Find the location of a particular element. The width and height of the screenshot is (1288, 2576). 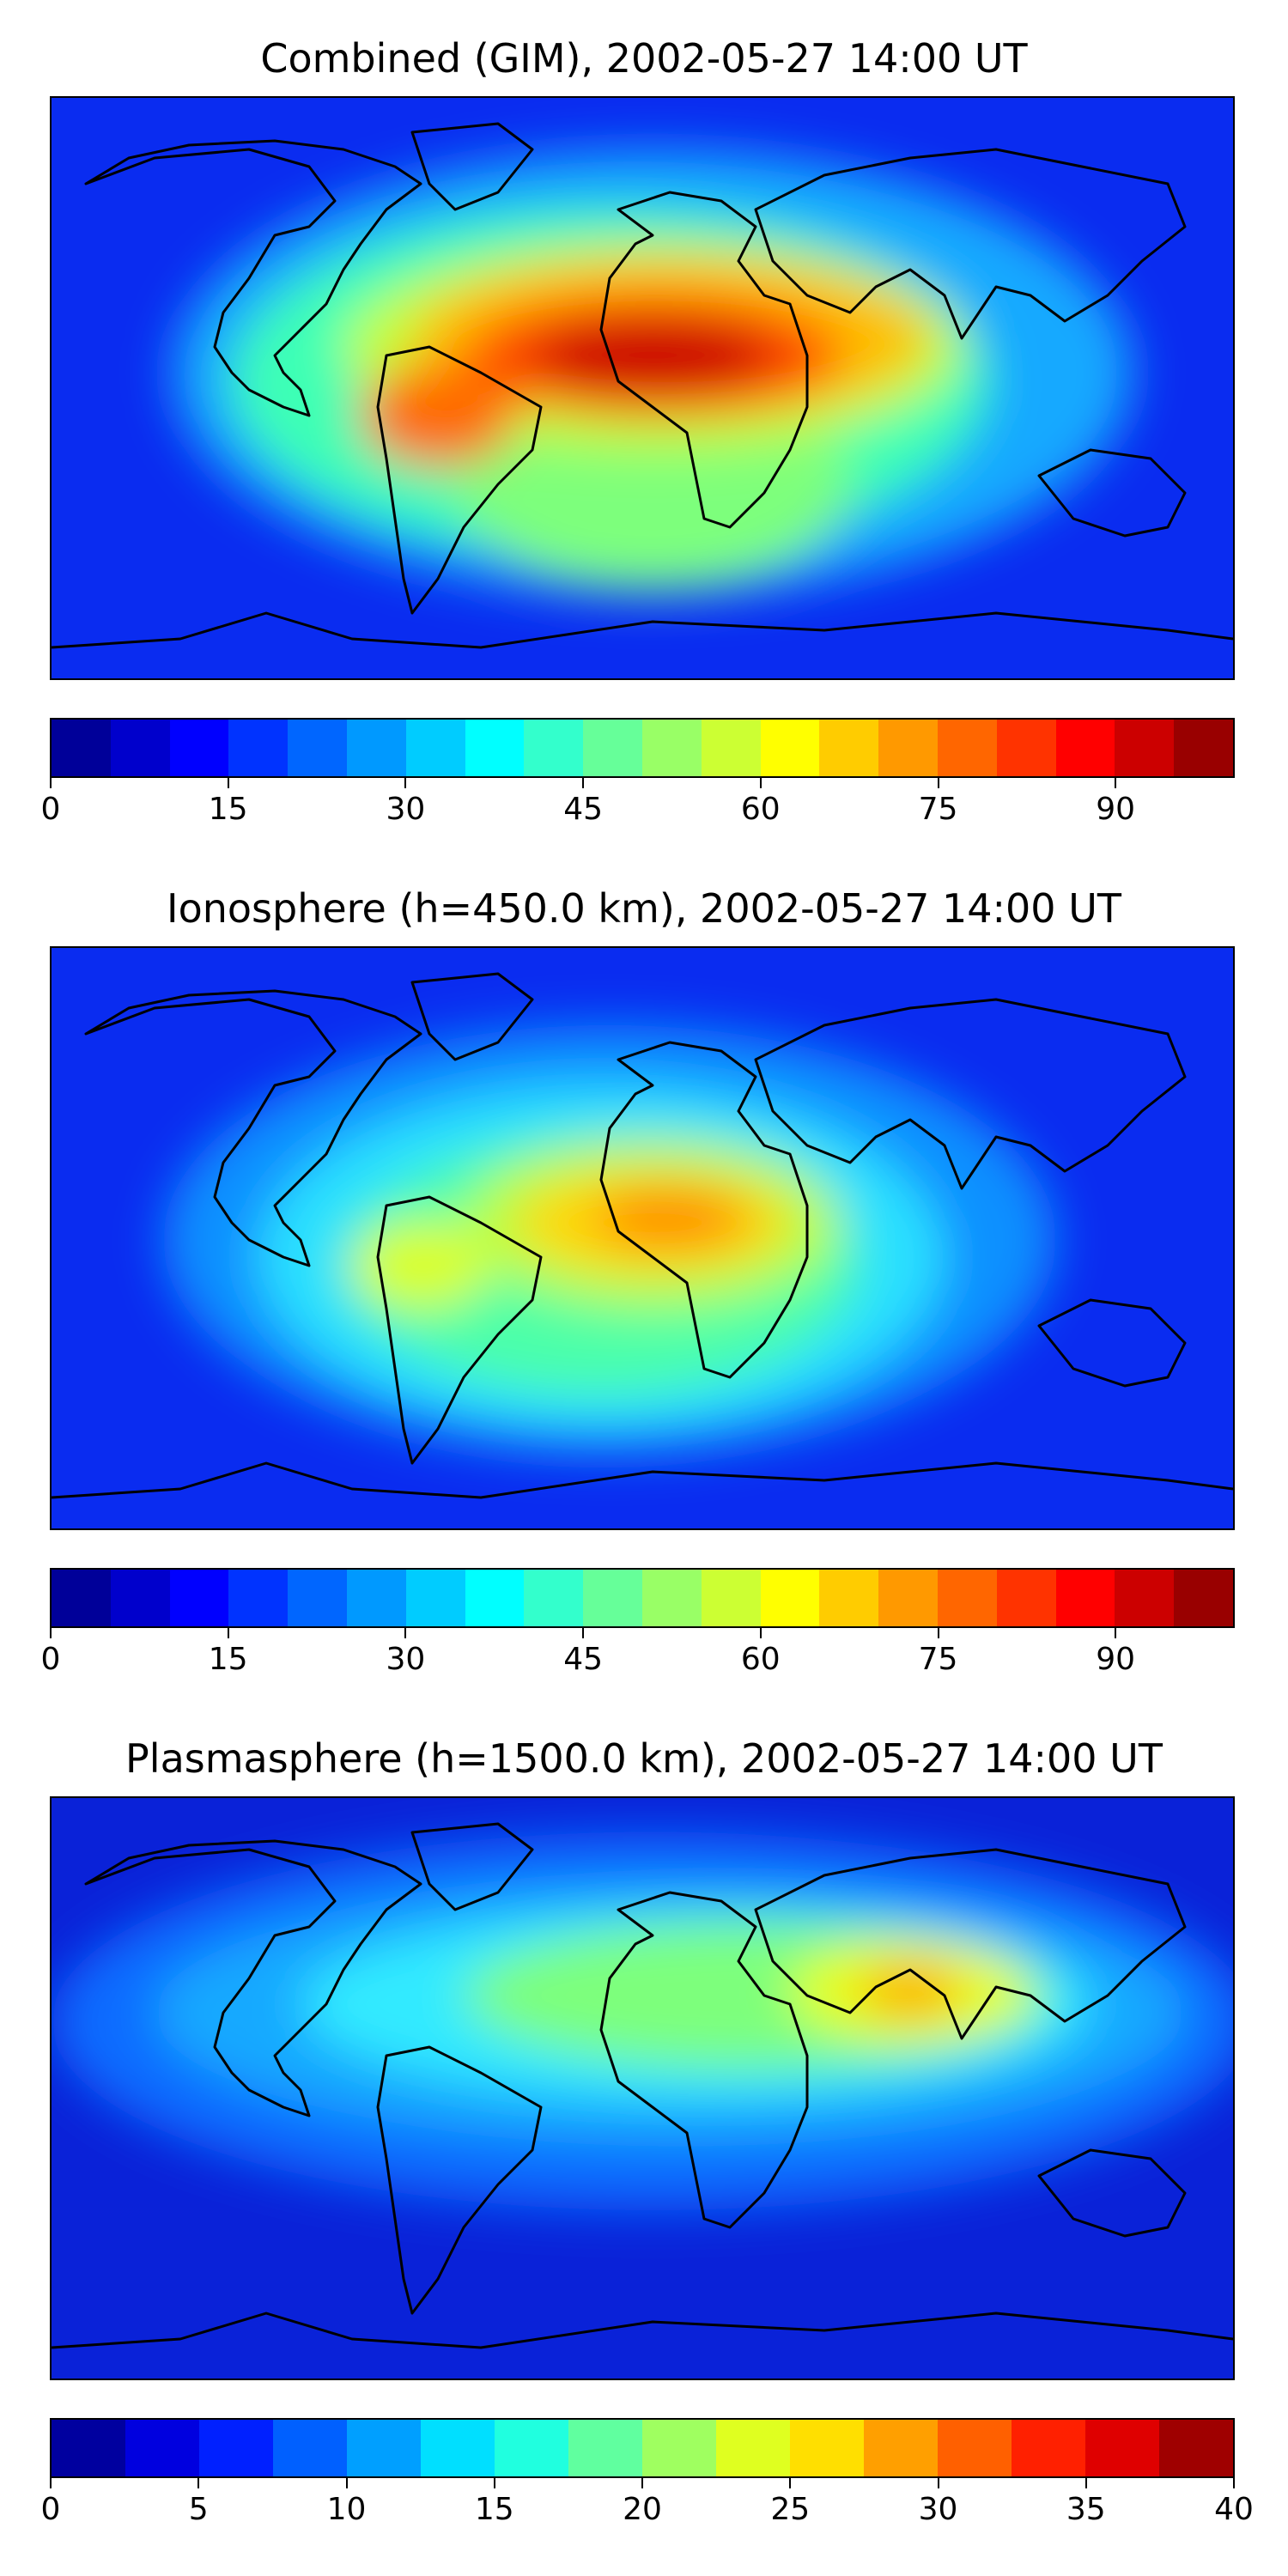

tec-field-ionosphere is located at coordinates (609, 1240).